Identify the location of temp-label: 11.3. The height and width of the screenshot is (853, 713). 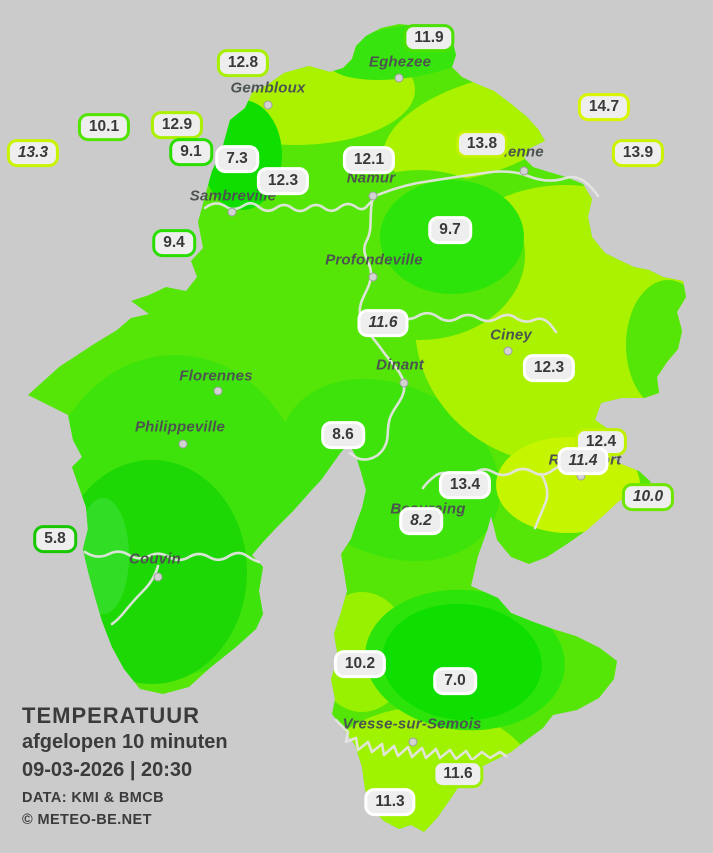
(390, 802).